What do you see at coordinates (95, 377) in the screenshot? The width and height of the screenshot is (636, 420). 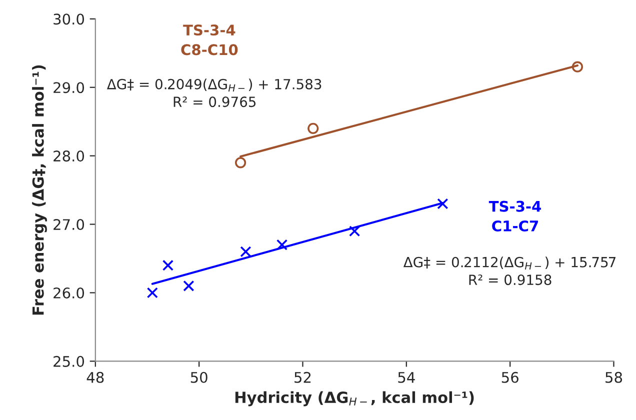 I see `x-tick-label: 48` at bounding box center [95, 377].